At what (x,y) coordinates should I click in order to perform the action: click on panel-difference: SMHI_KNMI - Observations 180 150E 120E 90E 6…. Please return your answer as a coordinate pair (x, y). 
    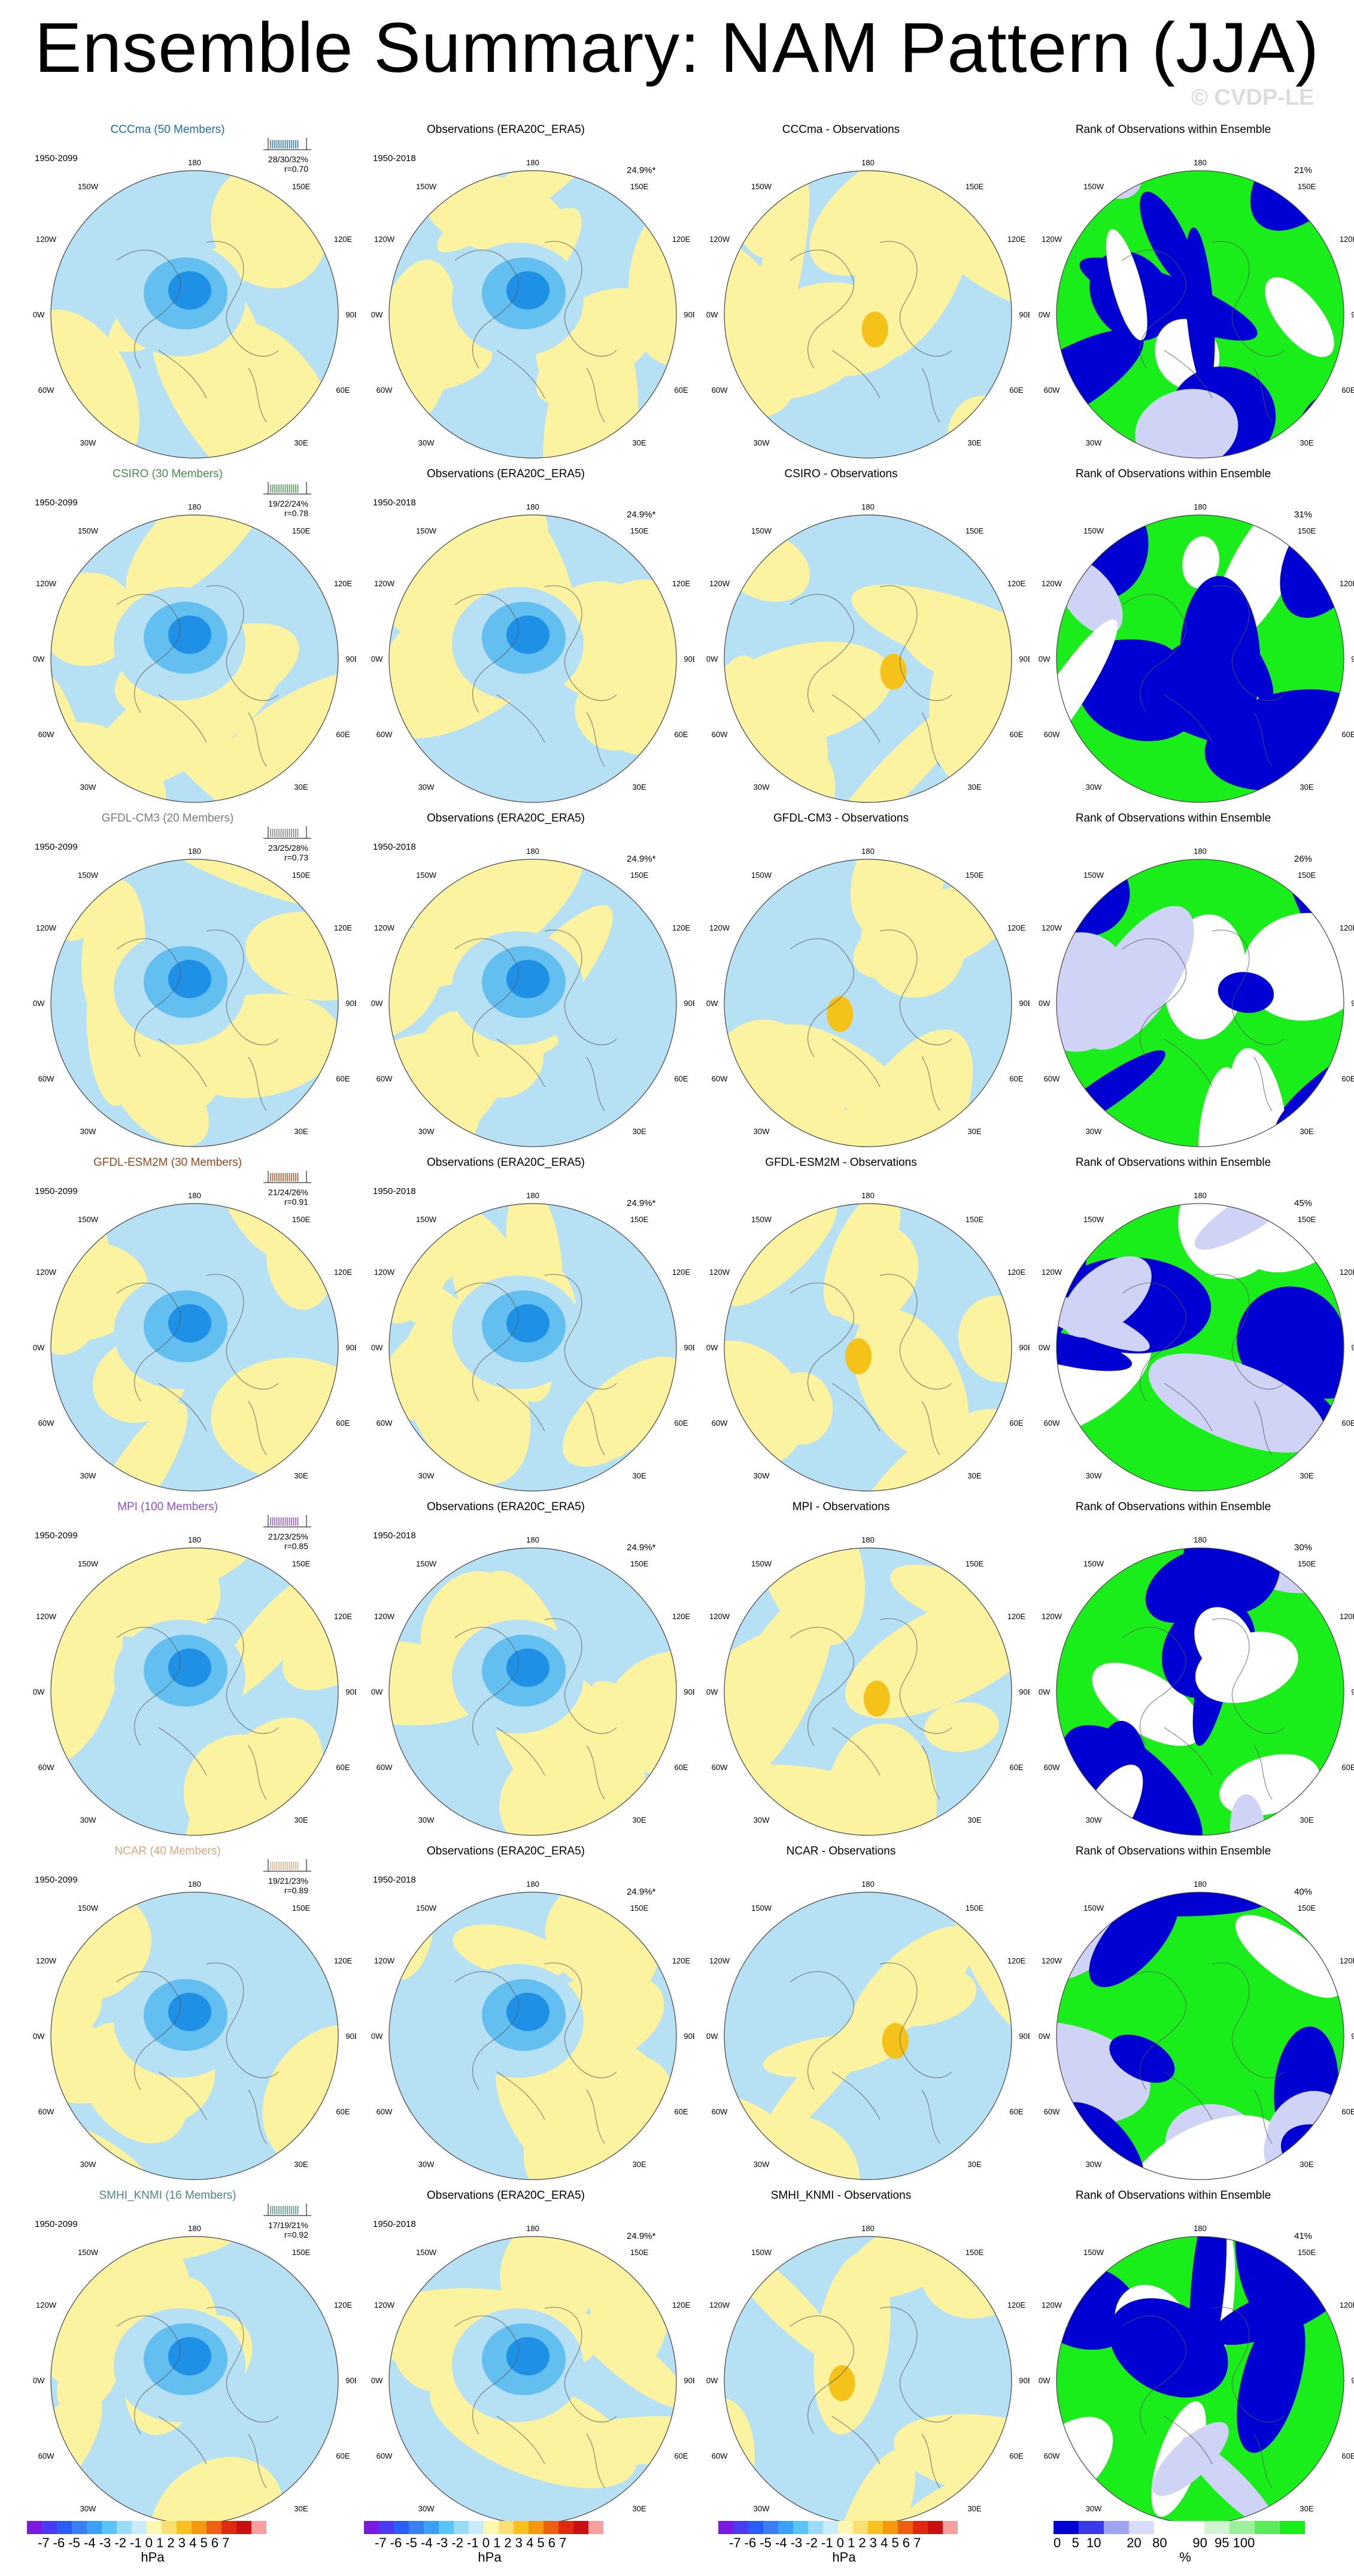
    Looking at the image, I should click on (851, 2358).